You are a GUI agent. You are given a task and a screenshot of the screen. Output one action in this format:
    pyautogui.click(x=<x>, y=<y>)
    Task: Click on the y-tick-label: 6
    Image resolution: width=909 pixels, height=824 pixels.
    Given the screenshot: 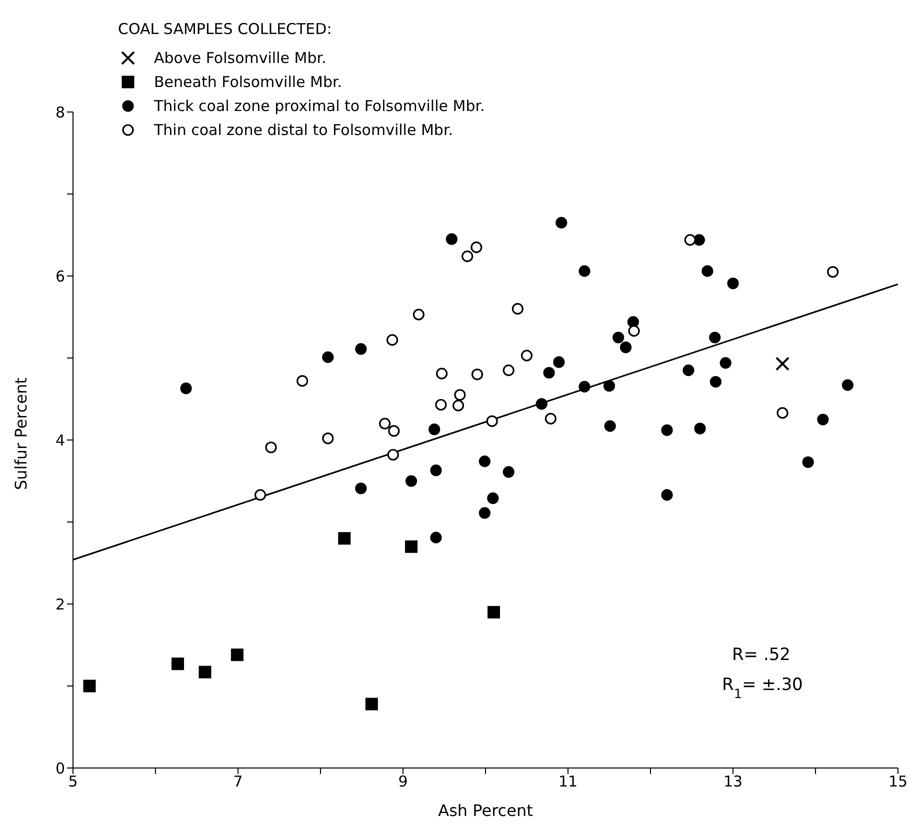 What is the action you would take?
    pyautogui.click(x=60, y=276)
    